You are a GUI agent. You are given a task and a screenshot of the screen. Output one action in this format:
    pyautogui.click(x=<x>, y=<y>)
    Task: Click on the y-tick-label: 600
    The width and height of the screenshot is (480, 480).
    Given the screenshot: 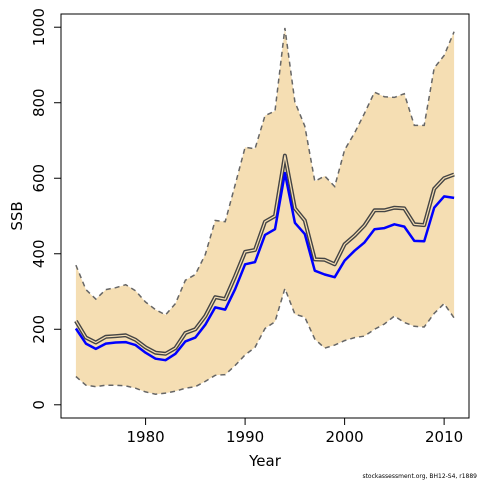 What is the action you would take?
    pyautogui.click(x=39, y=178)
    